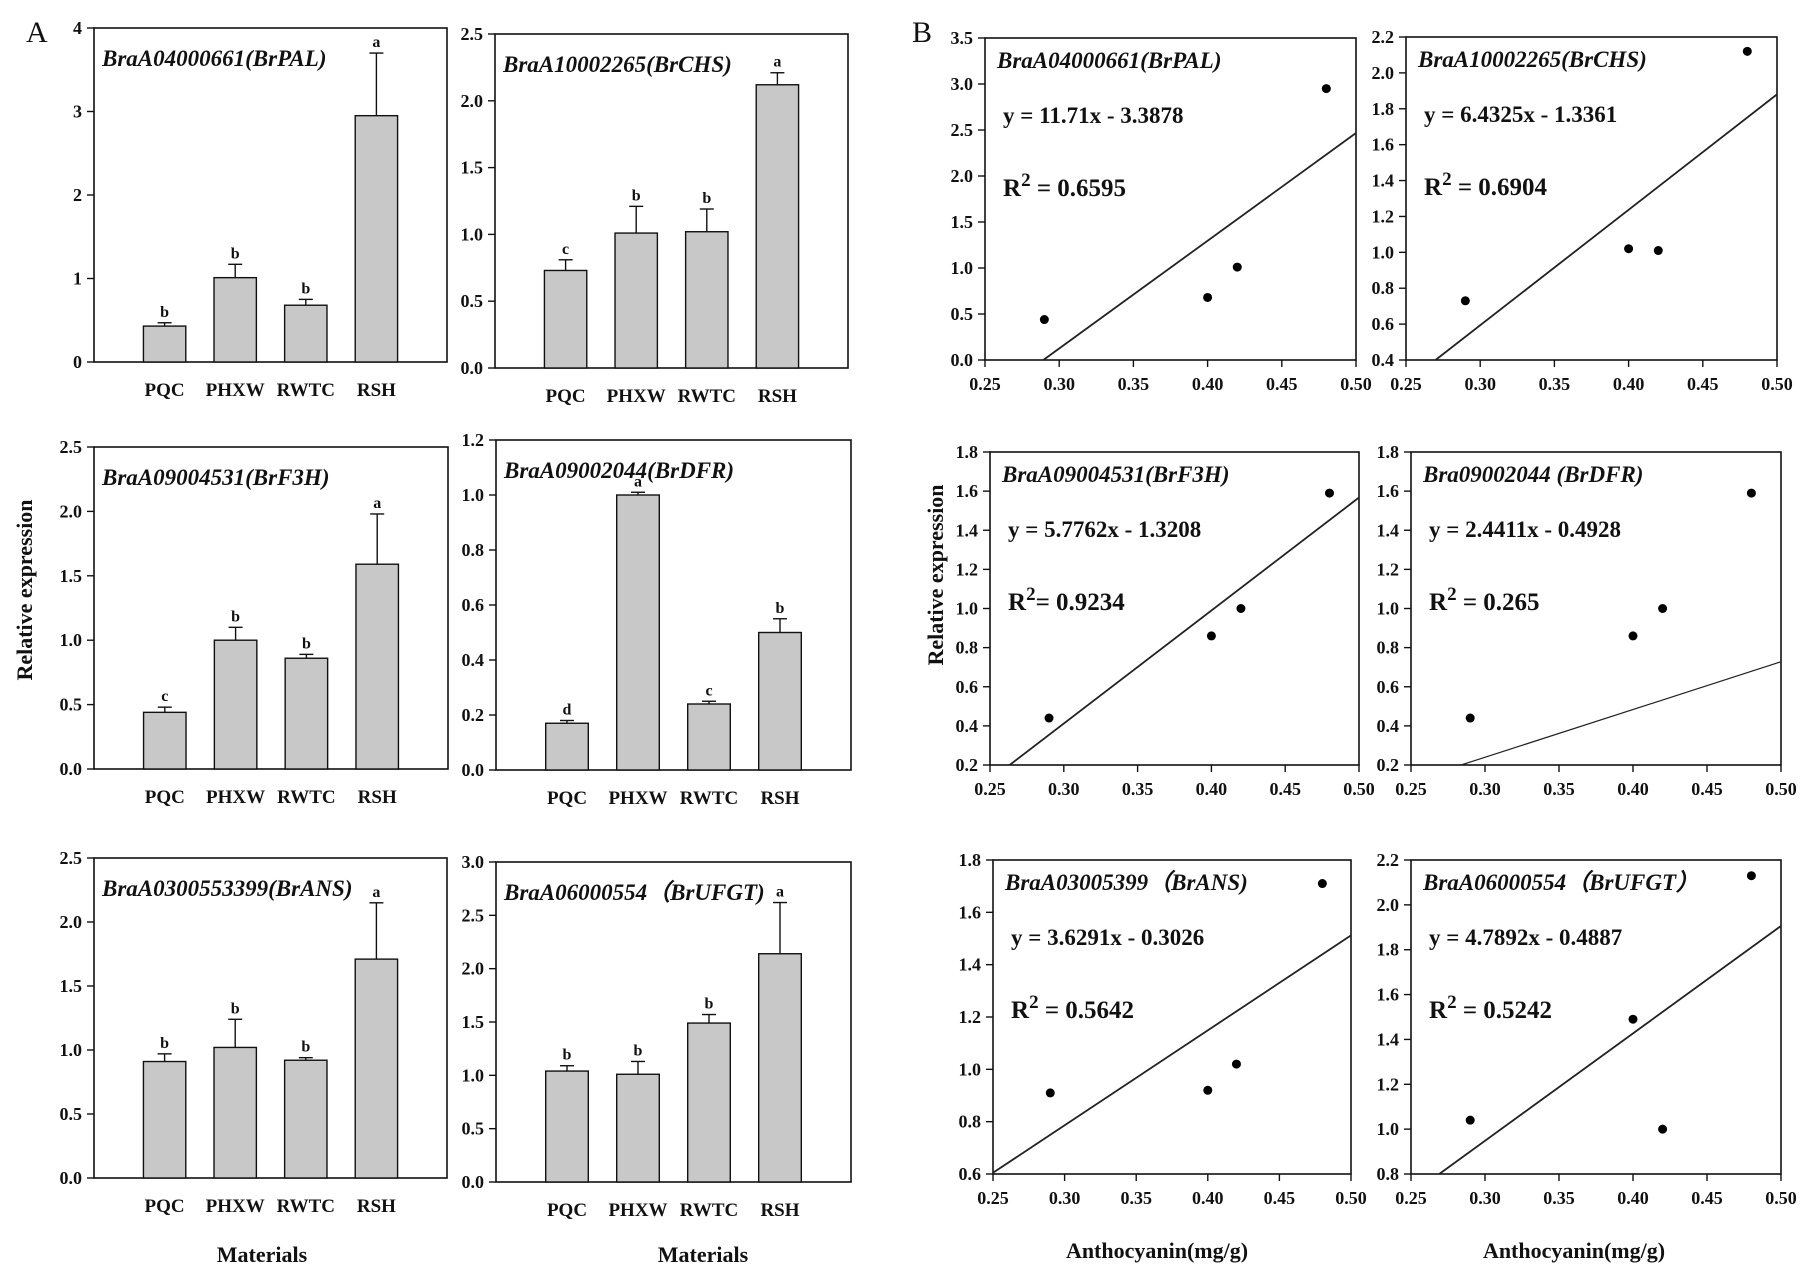  Describe the element at coordinates (1136, 1198) in the screenshot. I see `x-tick-label: 0.35` at that location.